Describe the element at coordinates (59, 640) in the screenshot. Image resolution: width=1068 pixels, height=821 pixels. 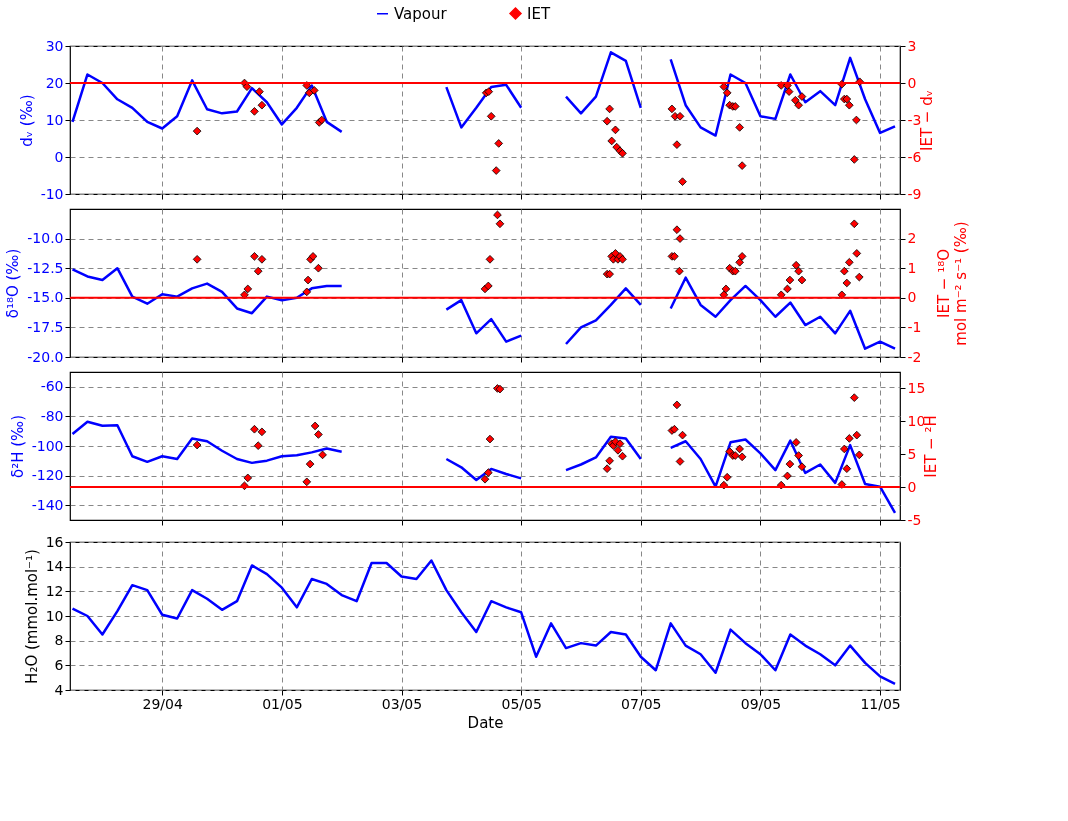
I see `y-tick-label: 8` at that location.